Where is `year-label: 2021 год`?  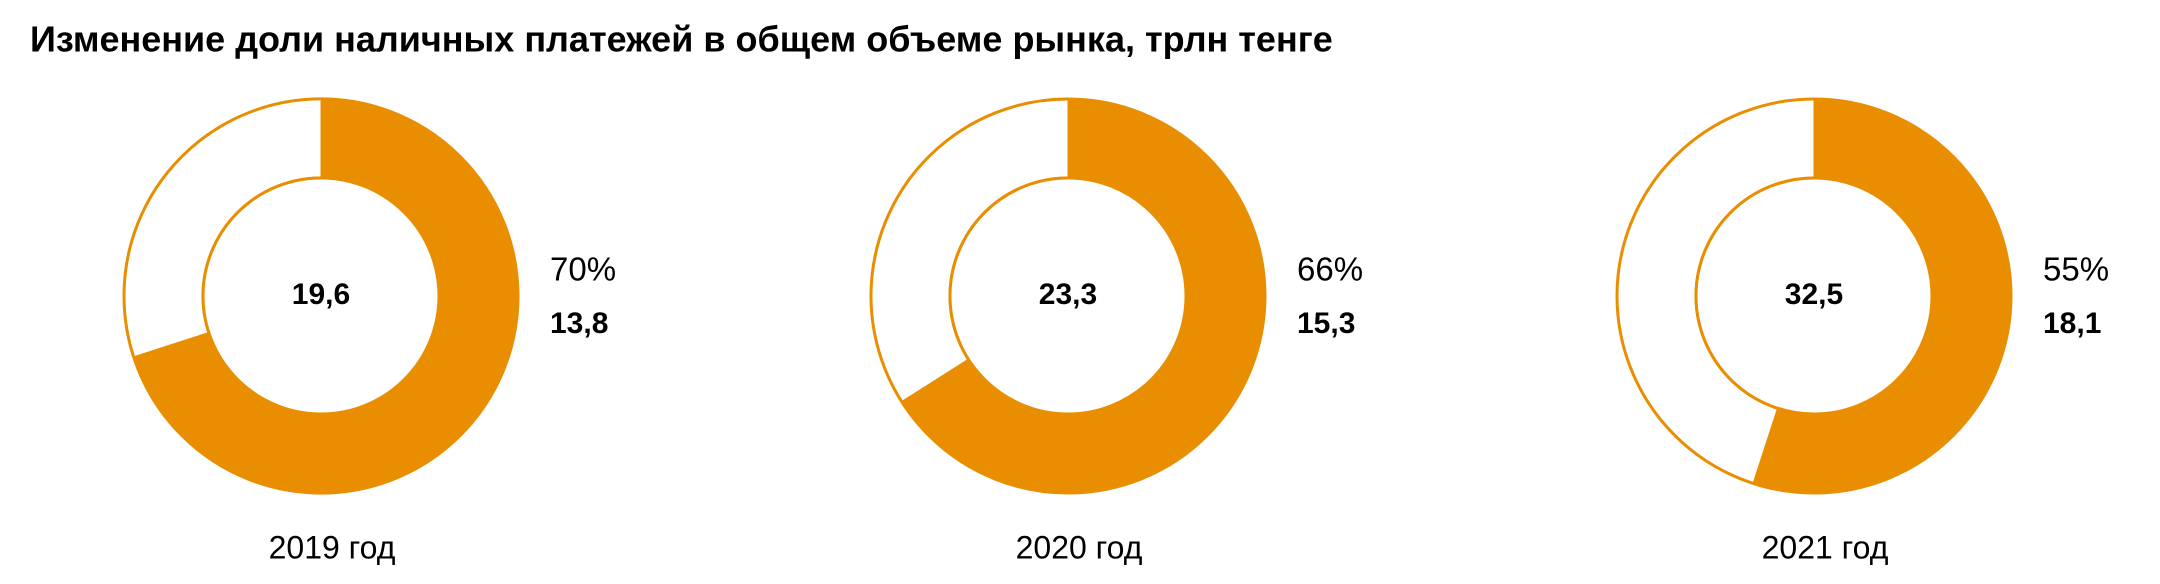
year-label: 2021 год is located at coordinates (1825, 547).